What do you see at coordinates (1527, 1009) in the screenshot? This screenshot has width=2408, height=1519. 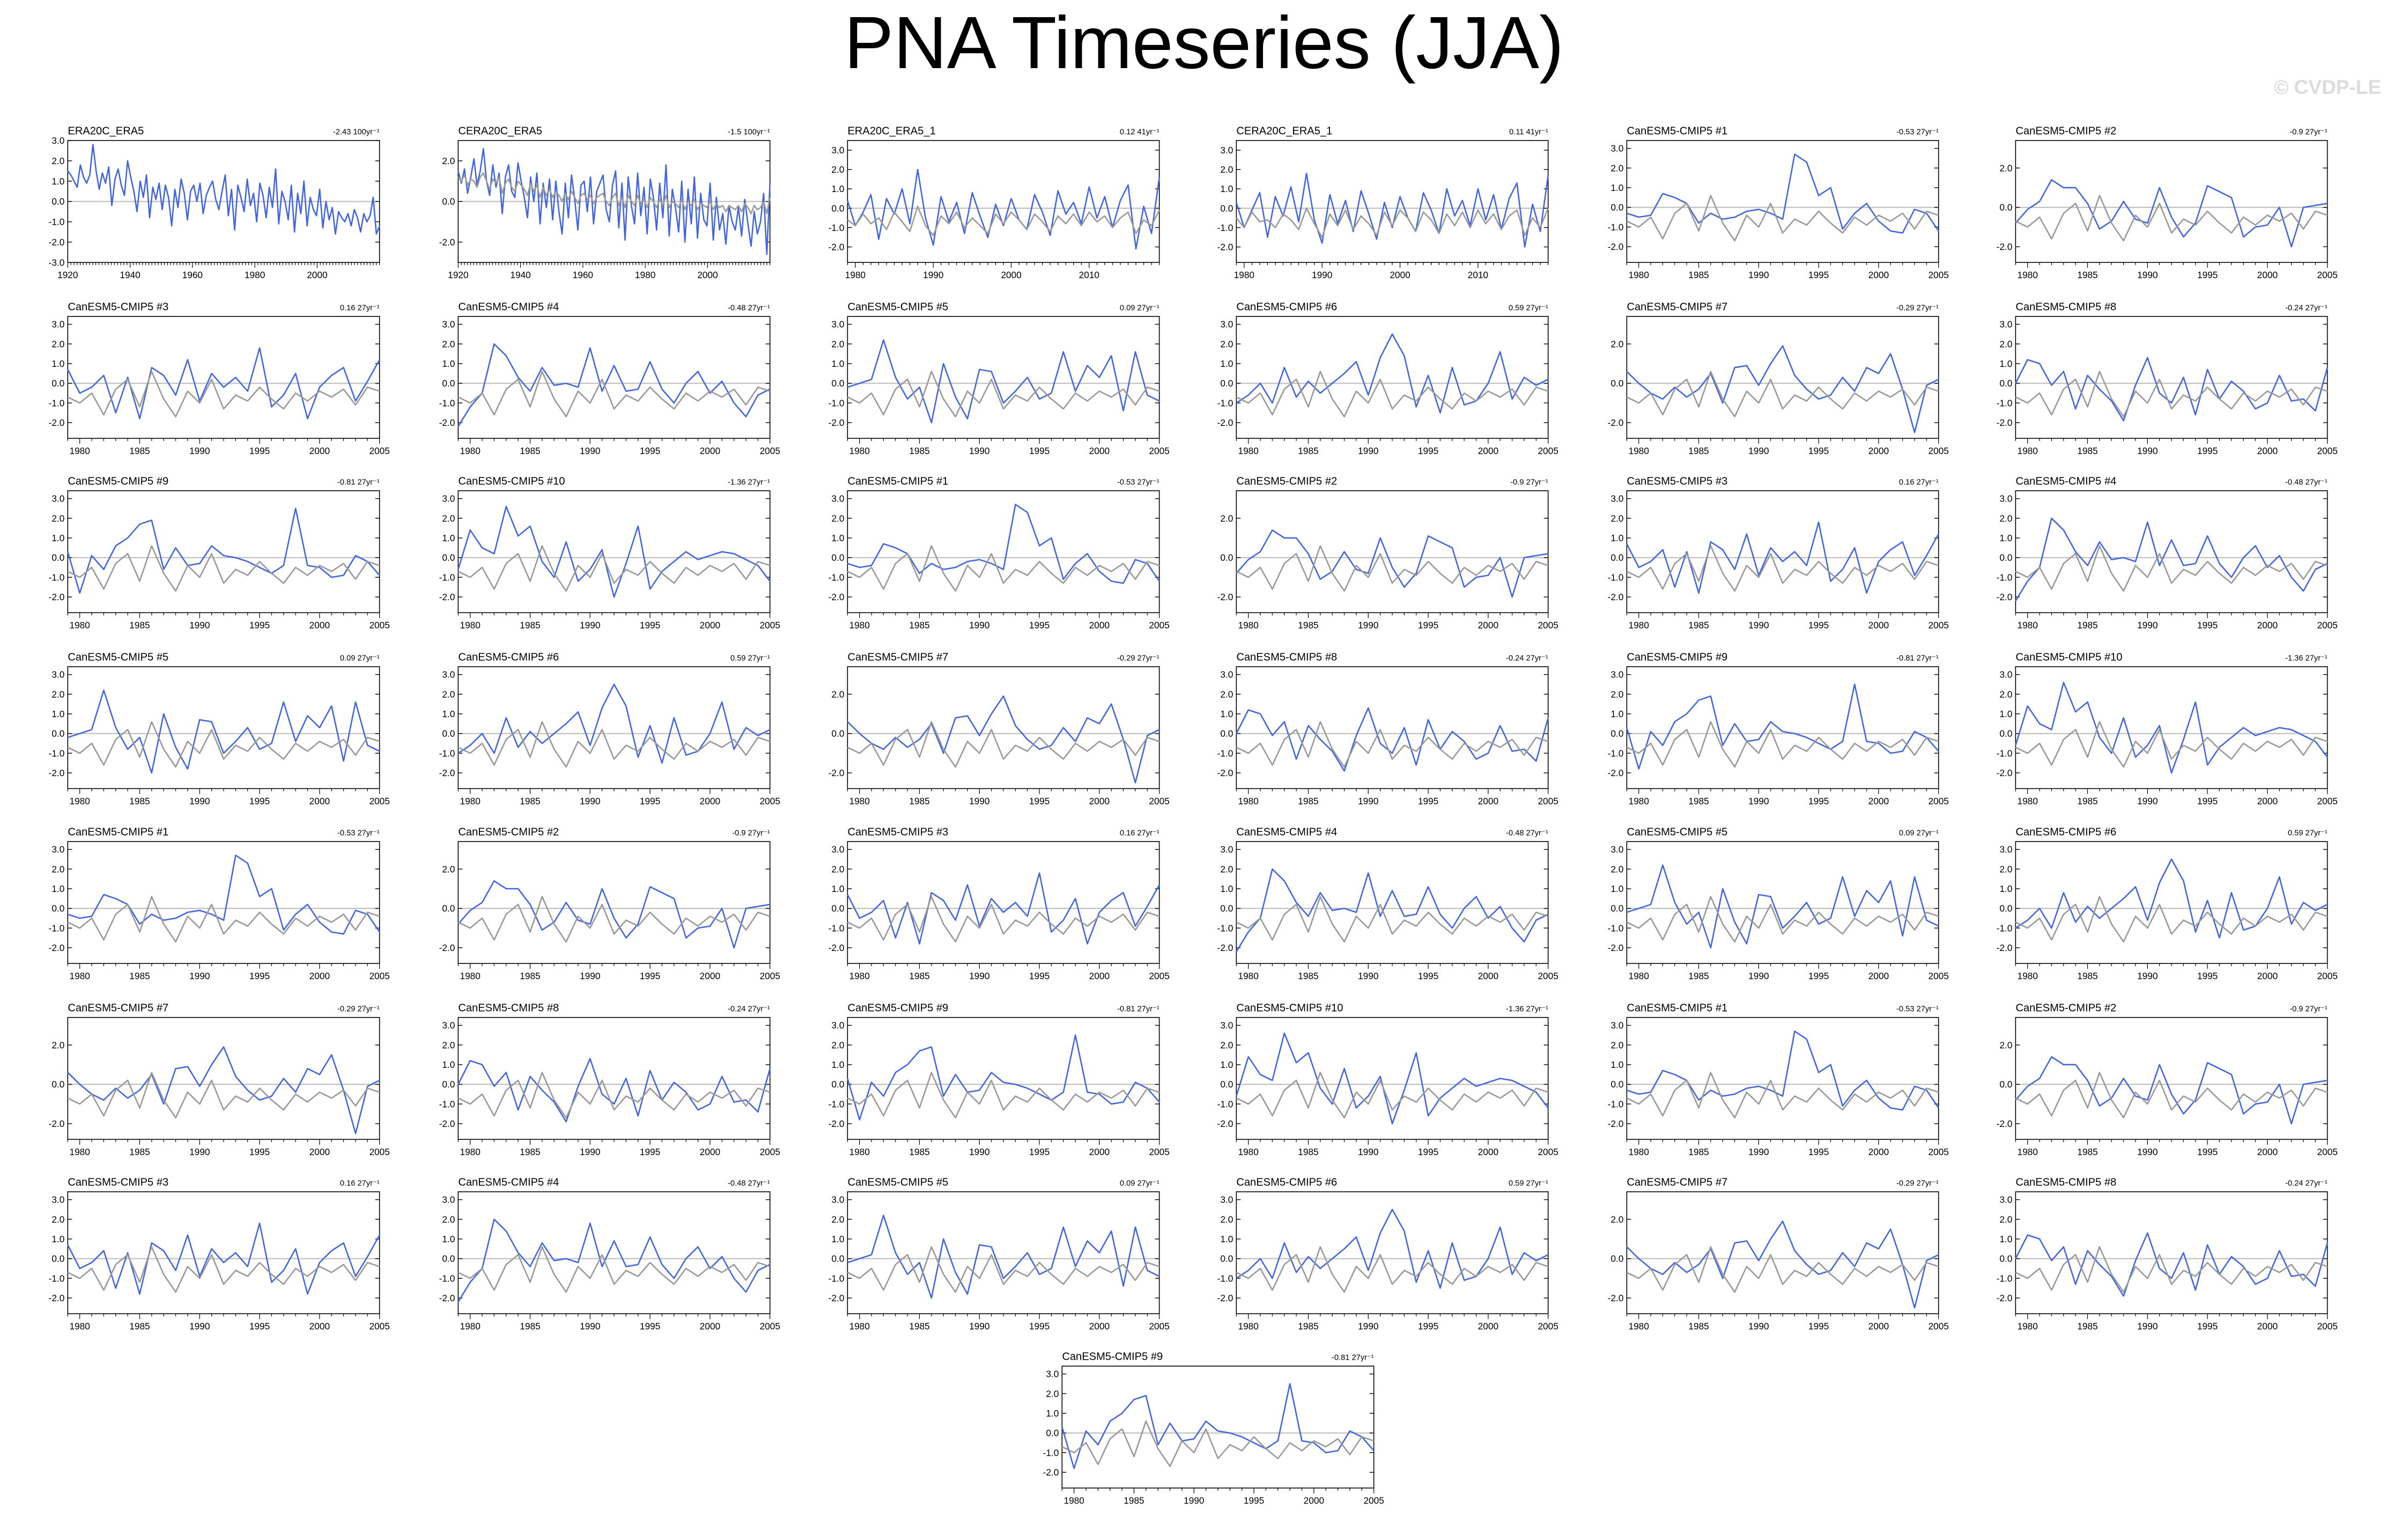 I see `trend-label: -1.36 27yr⁻¹` at bounding box center [1527, 1009].